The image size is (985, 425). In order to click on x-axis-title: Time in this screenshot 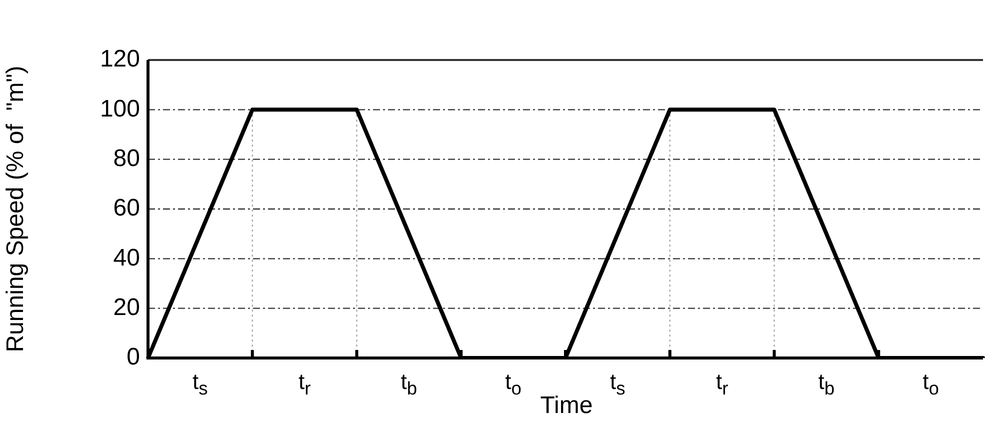, I will do `click(566, 405)`.